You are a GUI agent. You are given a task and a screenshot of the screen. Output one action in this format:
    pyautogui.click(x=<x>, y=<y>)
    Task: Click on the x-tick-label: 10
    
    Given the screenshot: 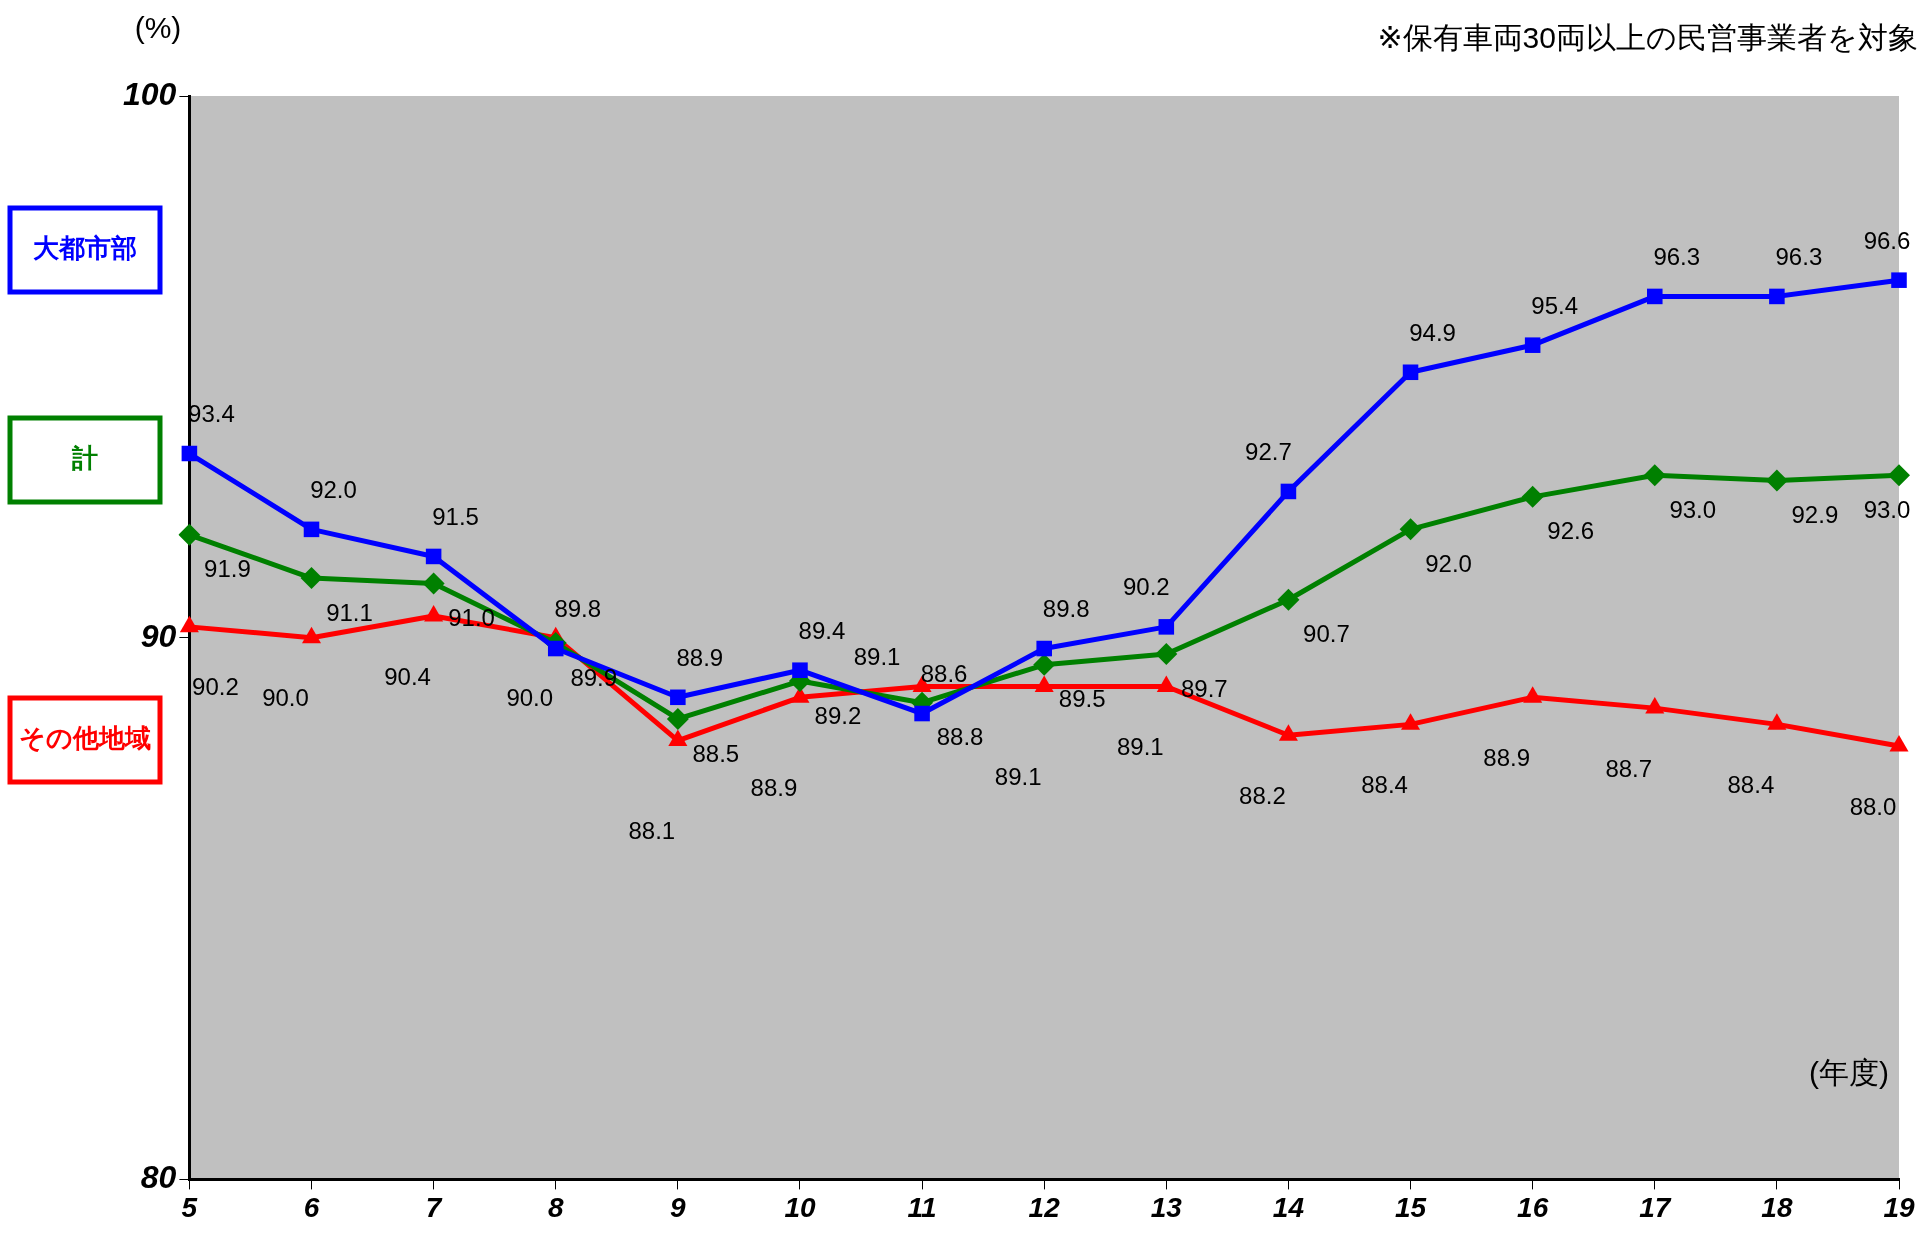 What is the action you would take?
    pyautogui.click(x=800, y=1207)
    